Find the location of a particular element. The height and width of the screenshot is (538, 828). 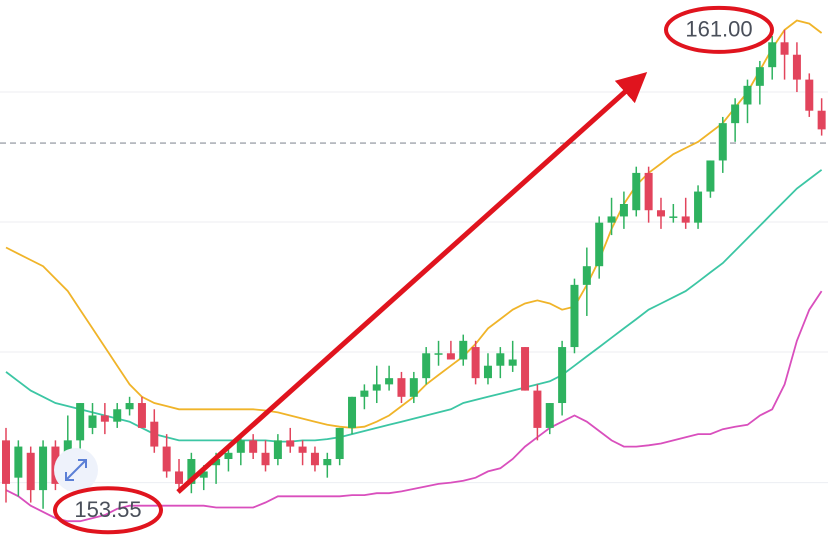

expand-icon is located at coordinates (76, 470).